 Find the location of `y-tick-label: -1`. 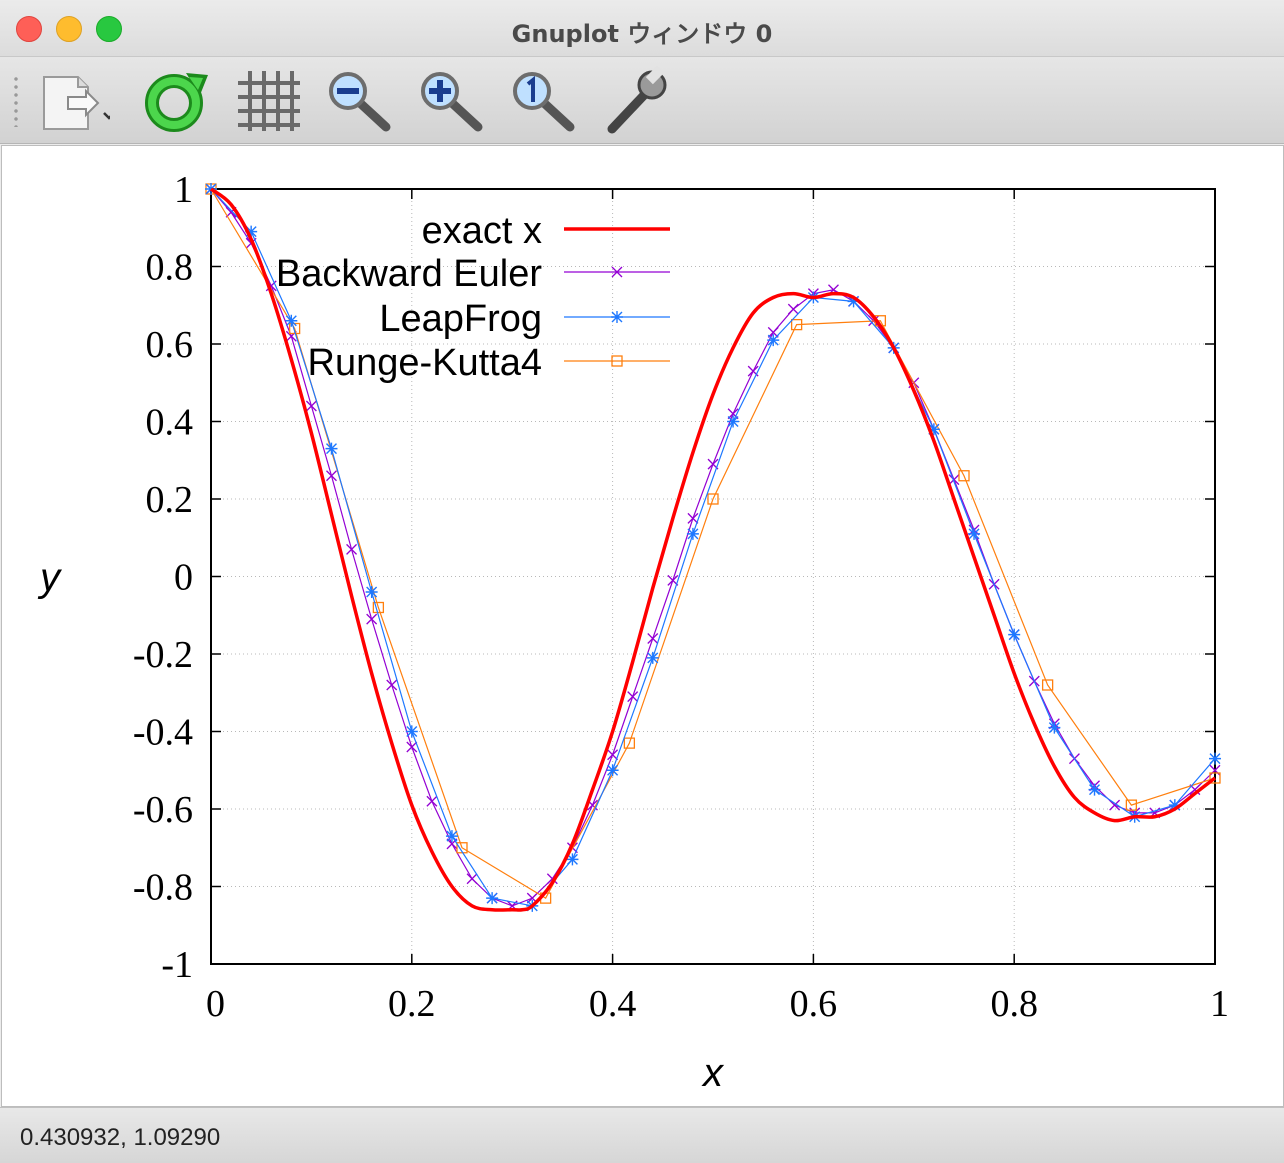

y-tick-label: -1 is located at coordinates (177, 965).